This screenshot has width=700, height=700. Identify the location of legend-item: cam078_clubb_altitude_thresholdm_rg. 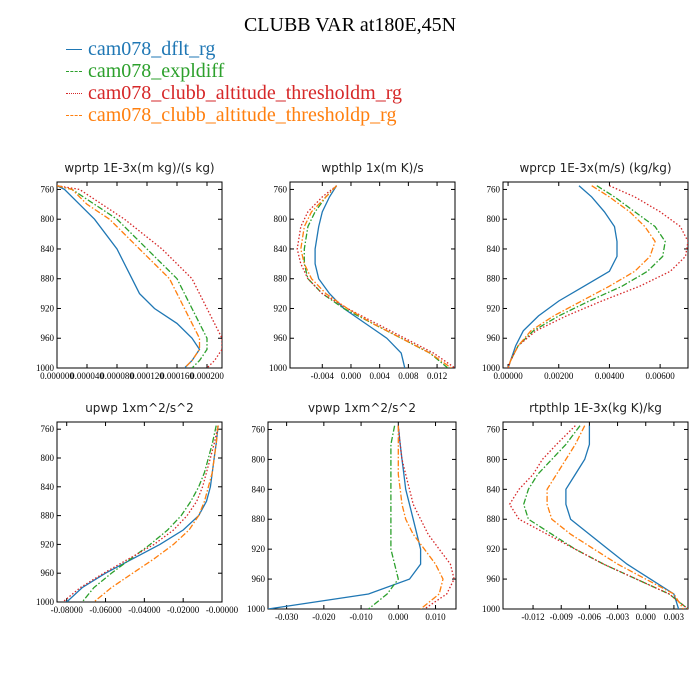
(234, 93).